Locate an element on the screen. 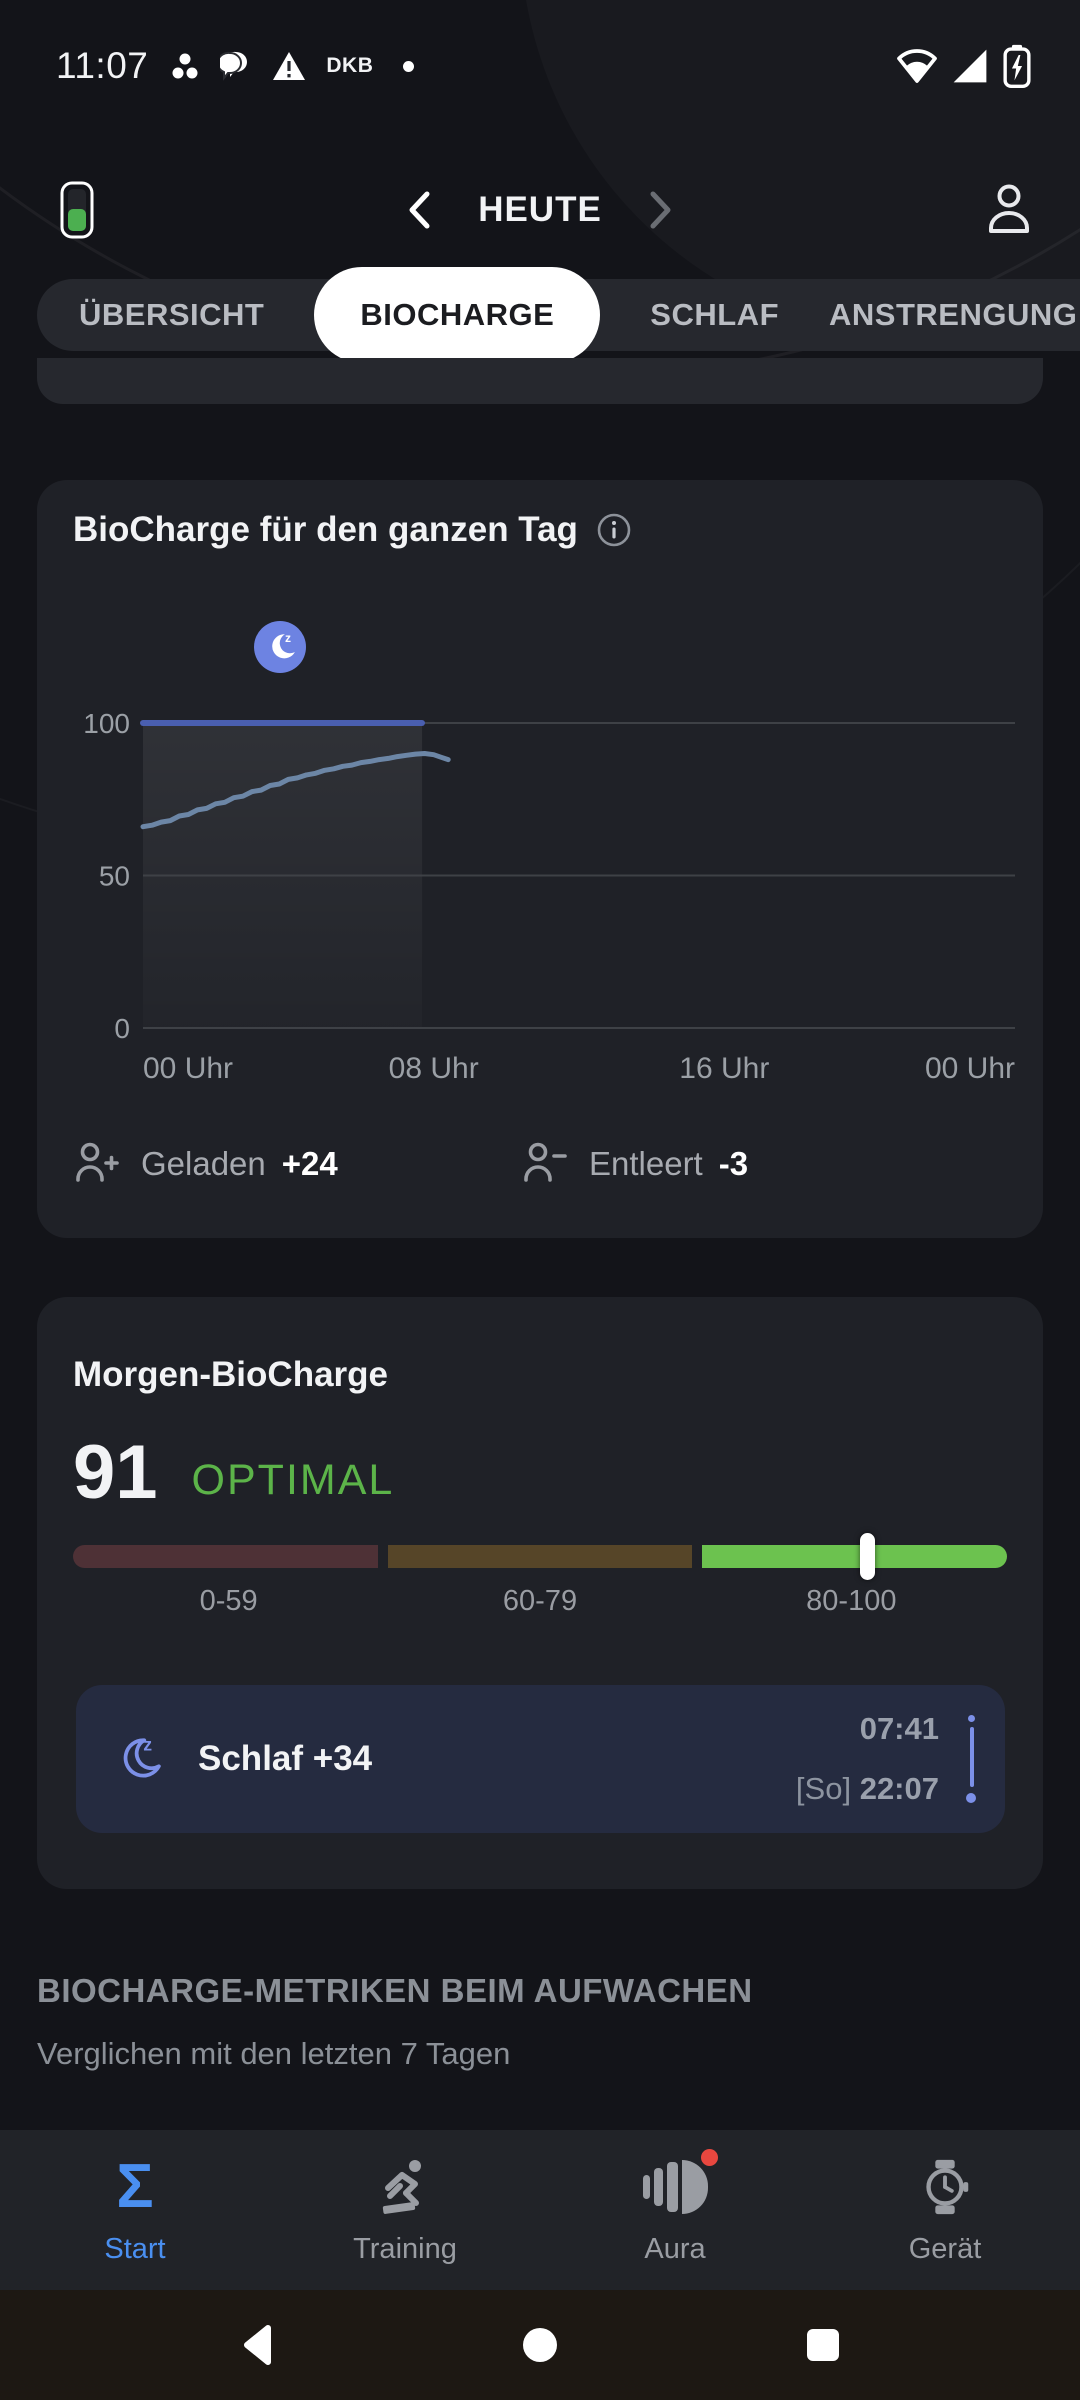 This screenshot has height=2400, width=1080. gauge-segment-mid is located at coordinates (540, 1556).